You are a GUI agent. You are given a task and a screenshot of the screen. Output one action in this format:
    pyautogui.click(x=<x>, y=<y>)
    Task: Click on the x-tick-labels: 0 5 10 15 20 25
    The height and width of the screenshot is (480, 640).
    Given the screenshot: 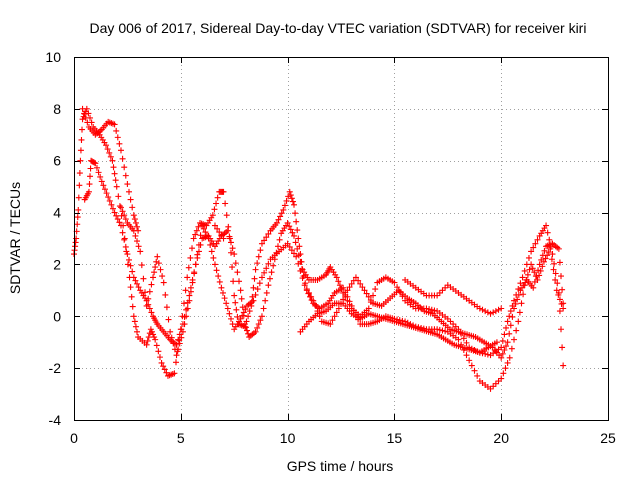 What is the action you would take?
    pyautogui.click(x=343, y=438)
    